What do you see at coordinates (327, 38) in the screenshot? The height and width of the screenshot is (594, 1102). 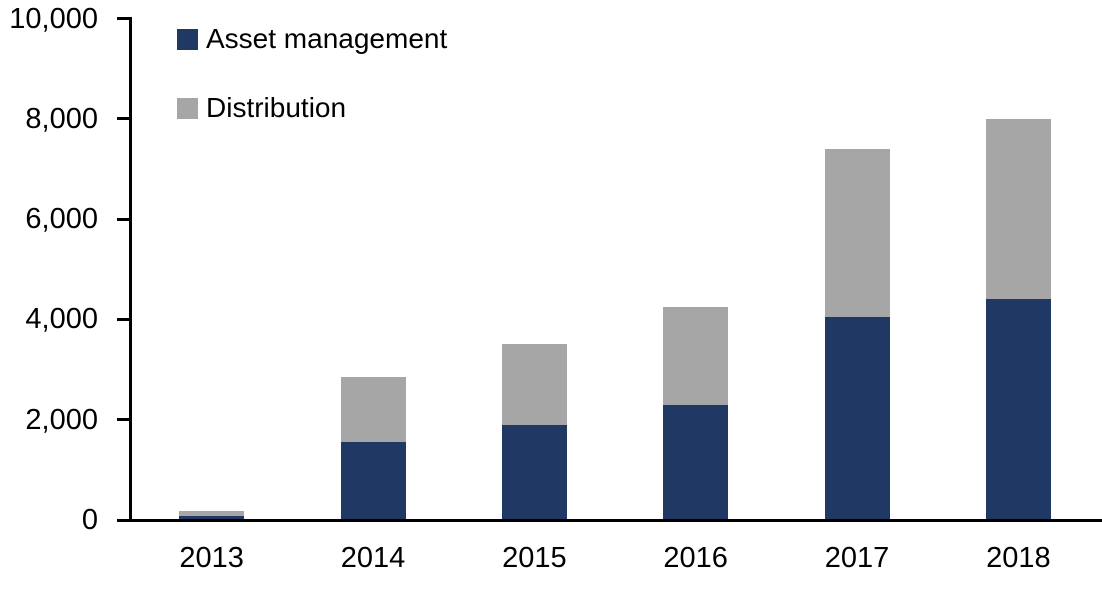 I see `legend-label: Asset management` at bounding box center [327, 38].